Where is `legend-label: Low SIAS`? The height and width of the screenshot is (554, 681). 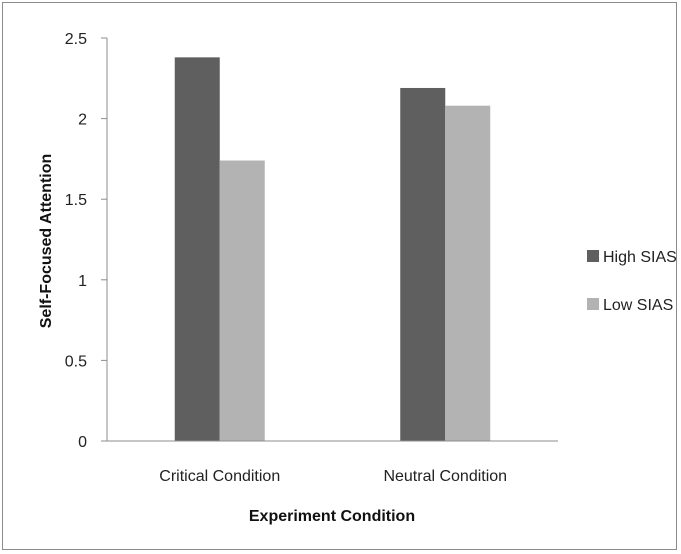 legend-label: Low SIAS is located at coordinates (638, 305).